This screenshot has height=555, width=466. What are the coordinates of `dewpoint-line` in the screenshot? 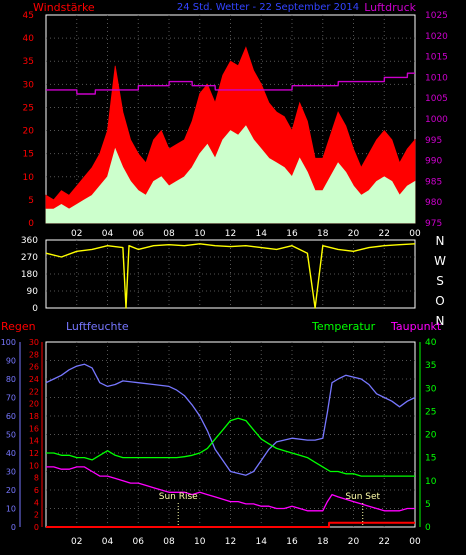 It's located at (230, 489).